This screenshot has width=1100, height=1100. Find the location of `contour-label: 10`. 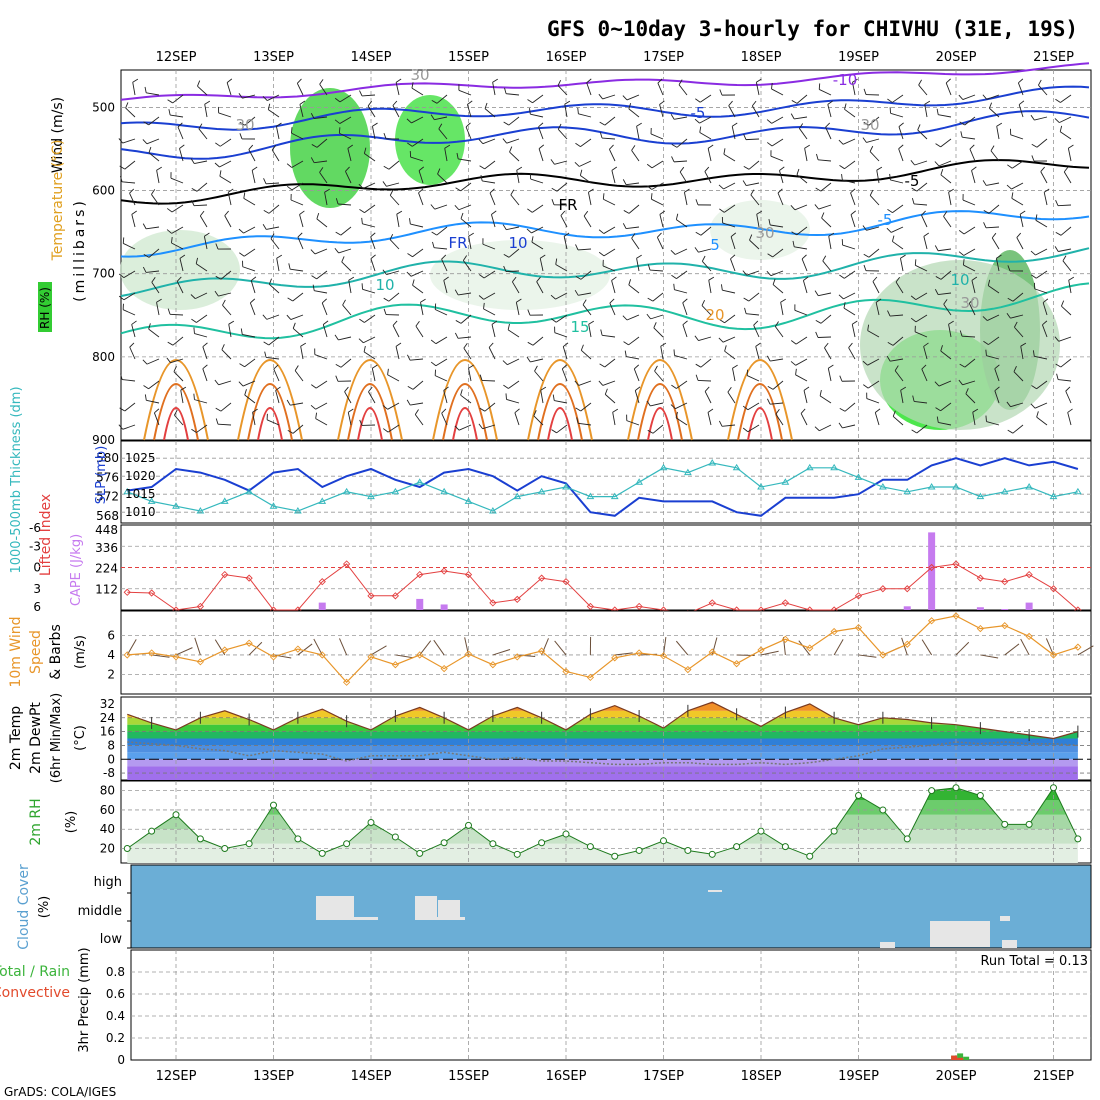

contour-label: 10 is located at coordinates (384, 285).